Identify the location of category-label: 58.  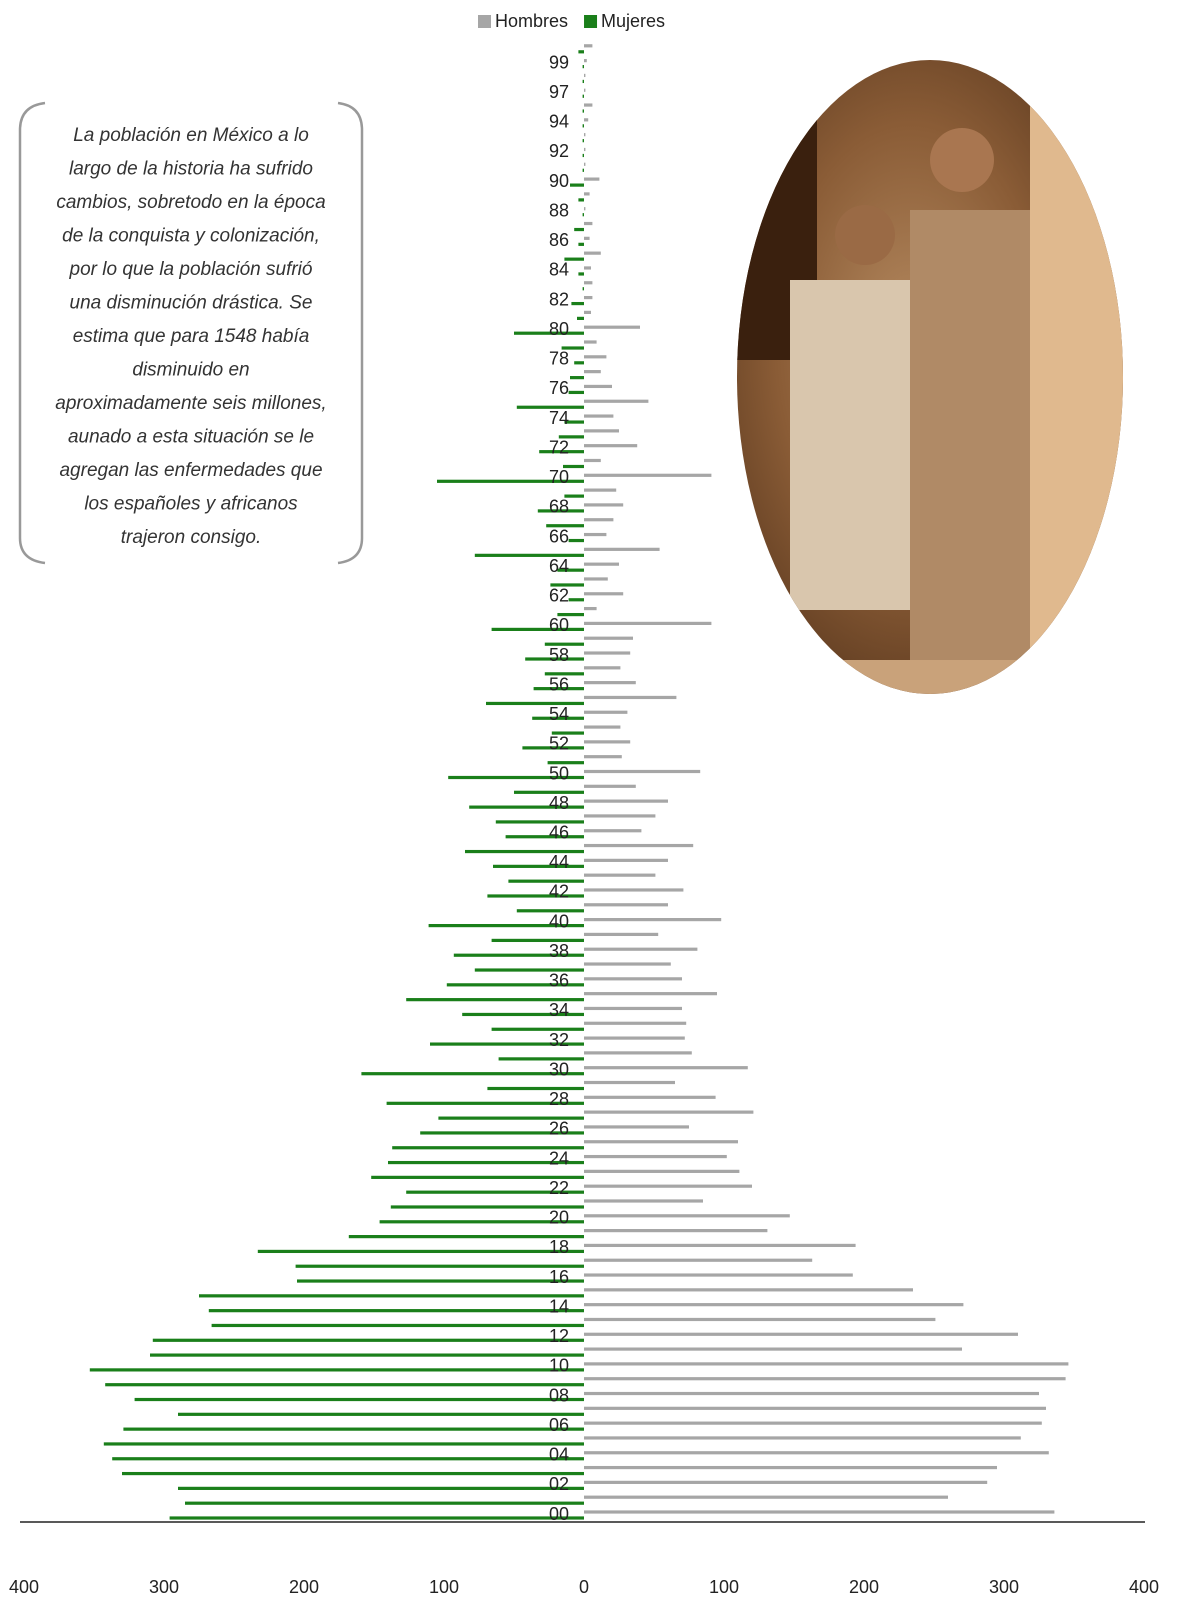
(559, 655).